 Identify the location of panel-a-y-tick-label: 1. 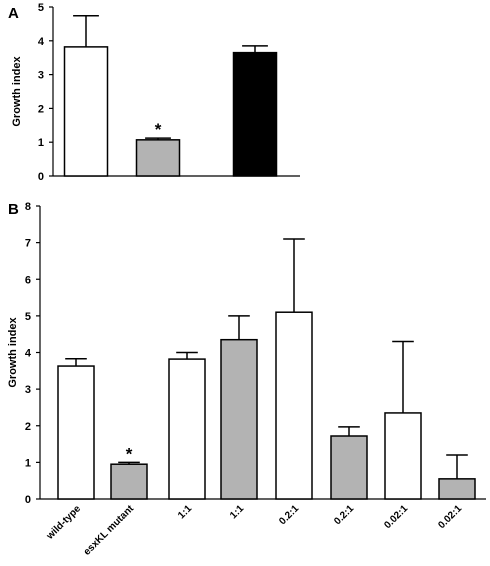
(41, 143).